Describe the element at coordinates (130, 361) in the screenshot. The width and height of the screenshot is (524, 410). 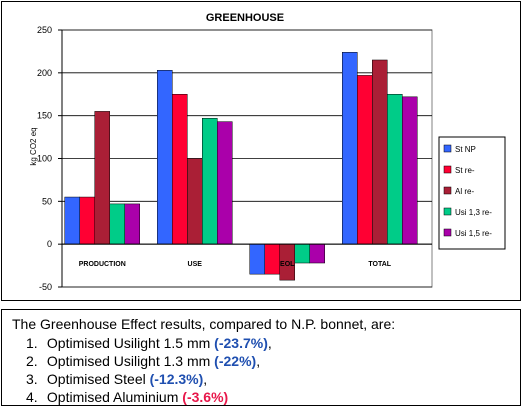
I see `item-label: Optimised Usilight 1.3 mm` at that location.